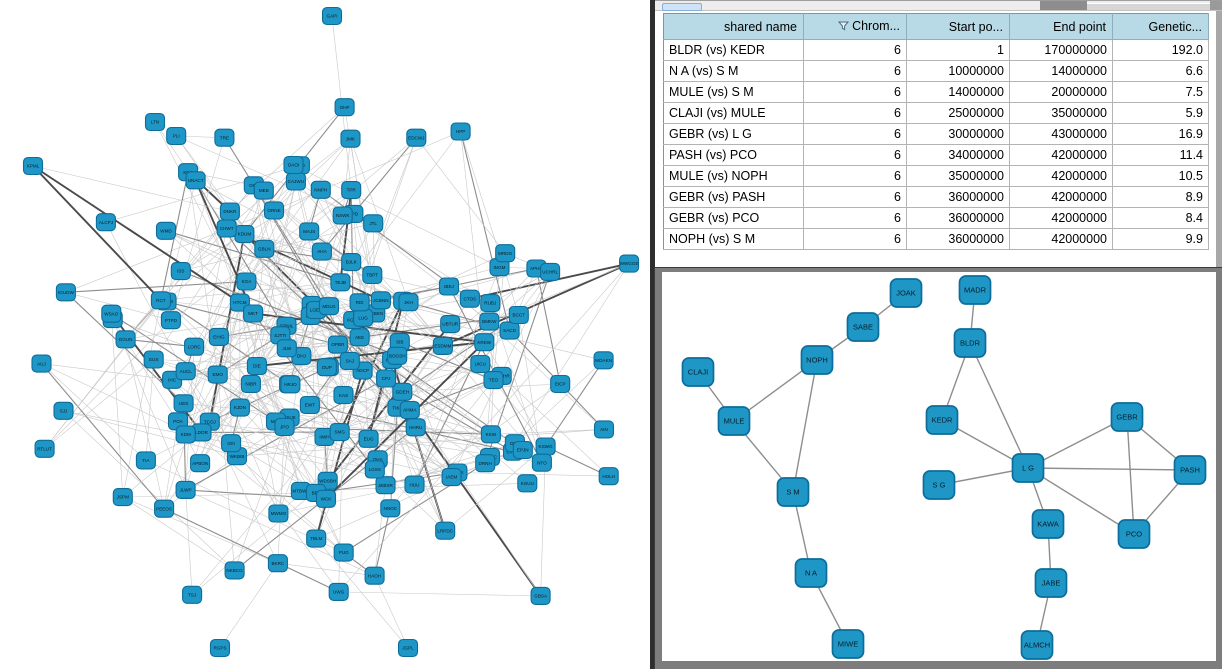 This screenshot has height=669, width=1222. I want to click on graph-node: DRNH, so click(485, 463).